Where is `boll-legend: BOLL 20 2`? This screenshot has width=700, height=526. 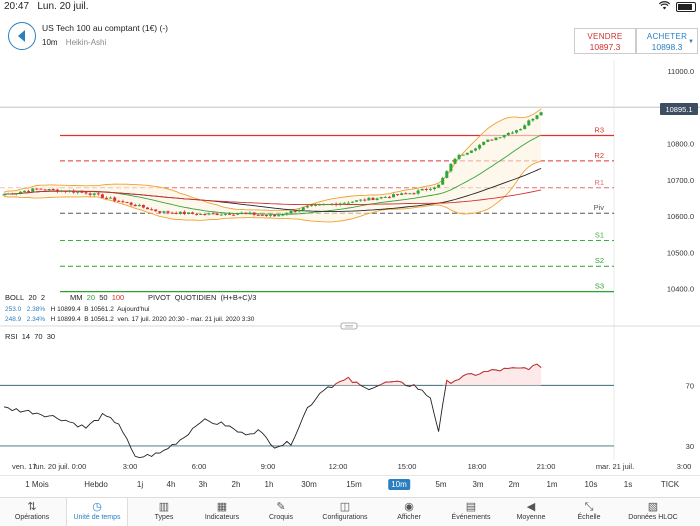 boll-legend: BOLL 20 2 is located at coordinates (25, 297).